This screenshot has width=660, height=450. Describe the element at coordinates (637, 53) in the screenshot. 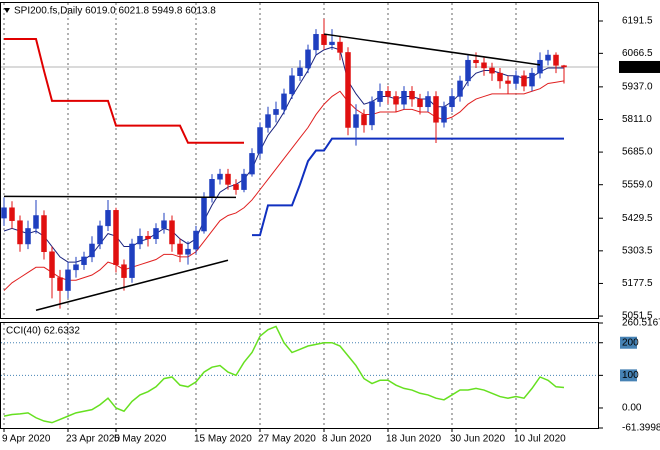

I see `y-tick-label: 6066.5` at that location.